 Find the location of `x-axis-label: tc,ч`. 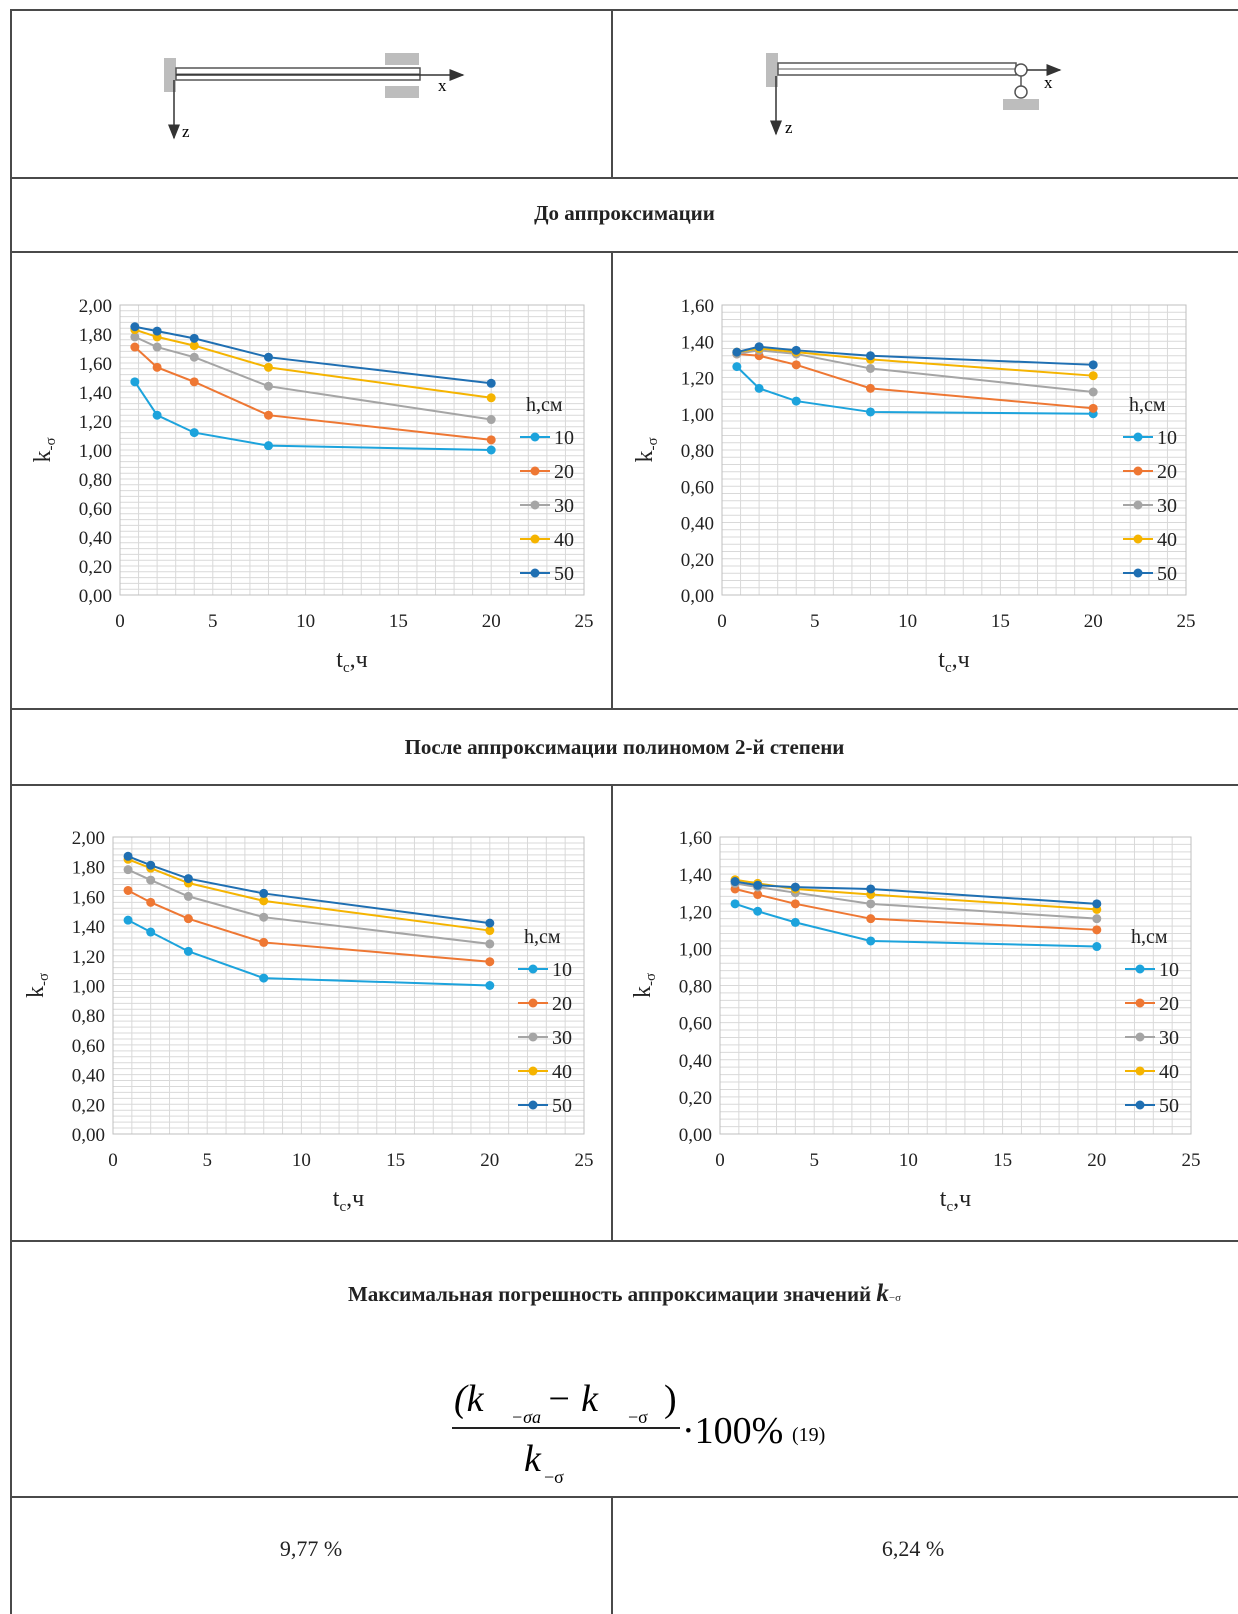

x-axis-label: tc,ч is located at coordinates (953, 661).